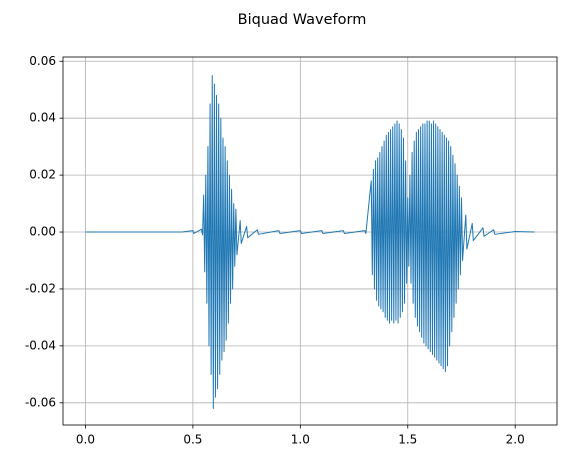 The width and height of the screenshot is (568, 461). I want to click on y-tick-label: 0.00, so click(42, 232).